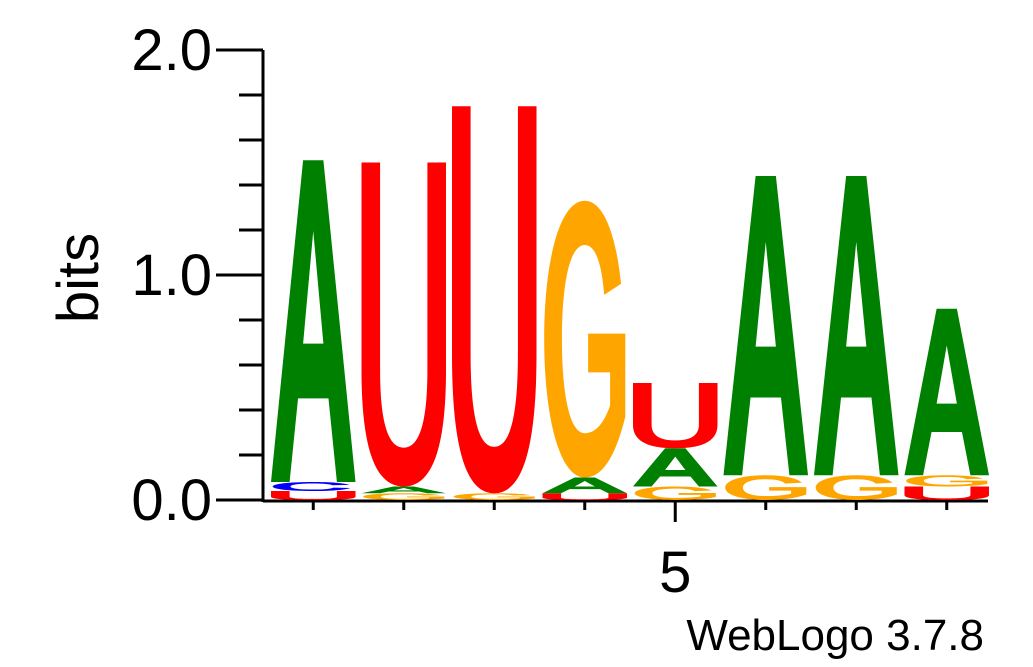 The image size is (1033, 667). What do you see at coordinates (171, 50) in the screenshot?
I see `y-tick-label: 2.0` at bounding box center [171, 50].